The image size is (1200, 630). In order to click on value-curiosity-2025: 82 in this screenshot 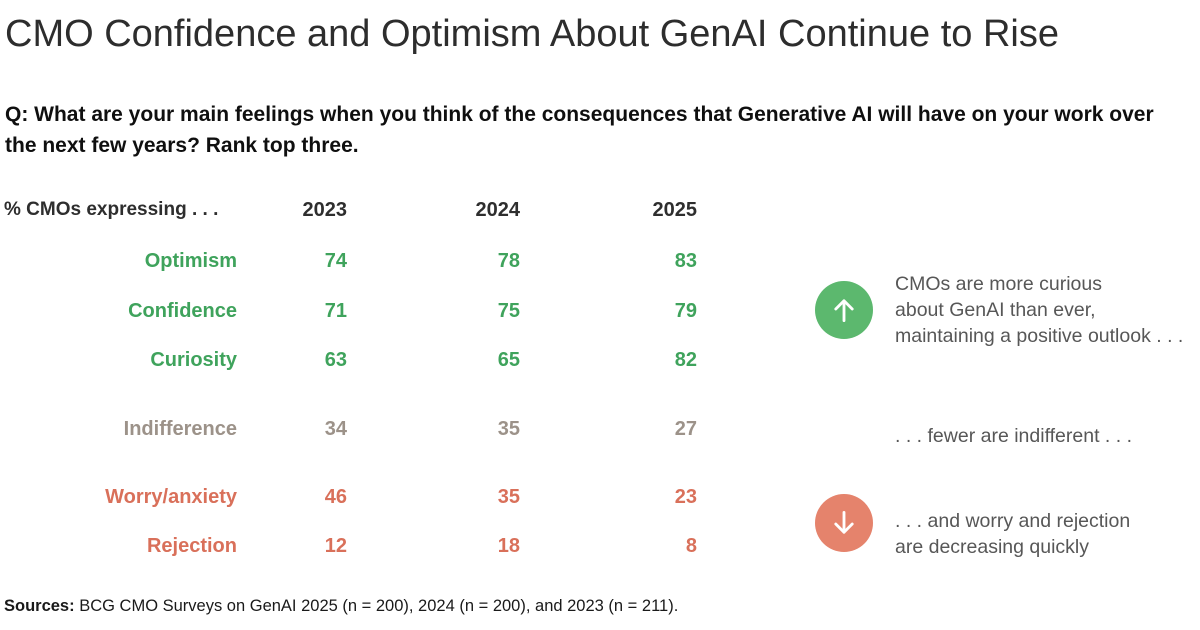, I will do `click(685, 359)`.